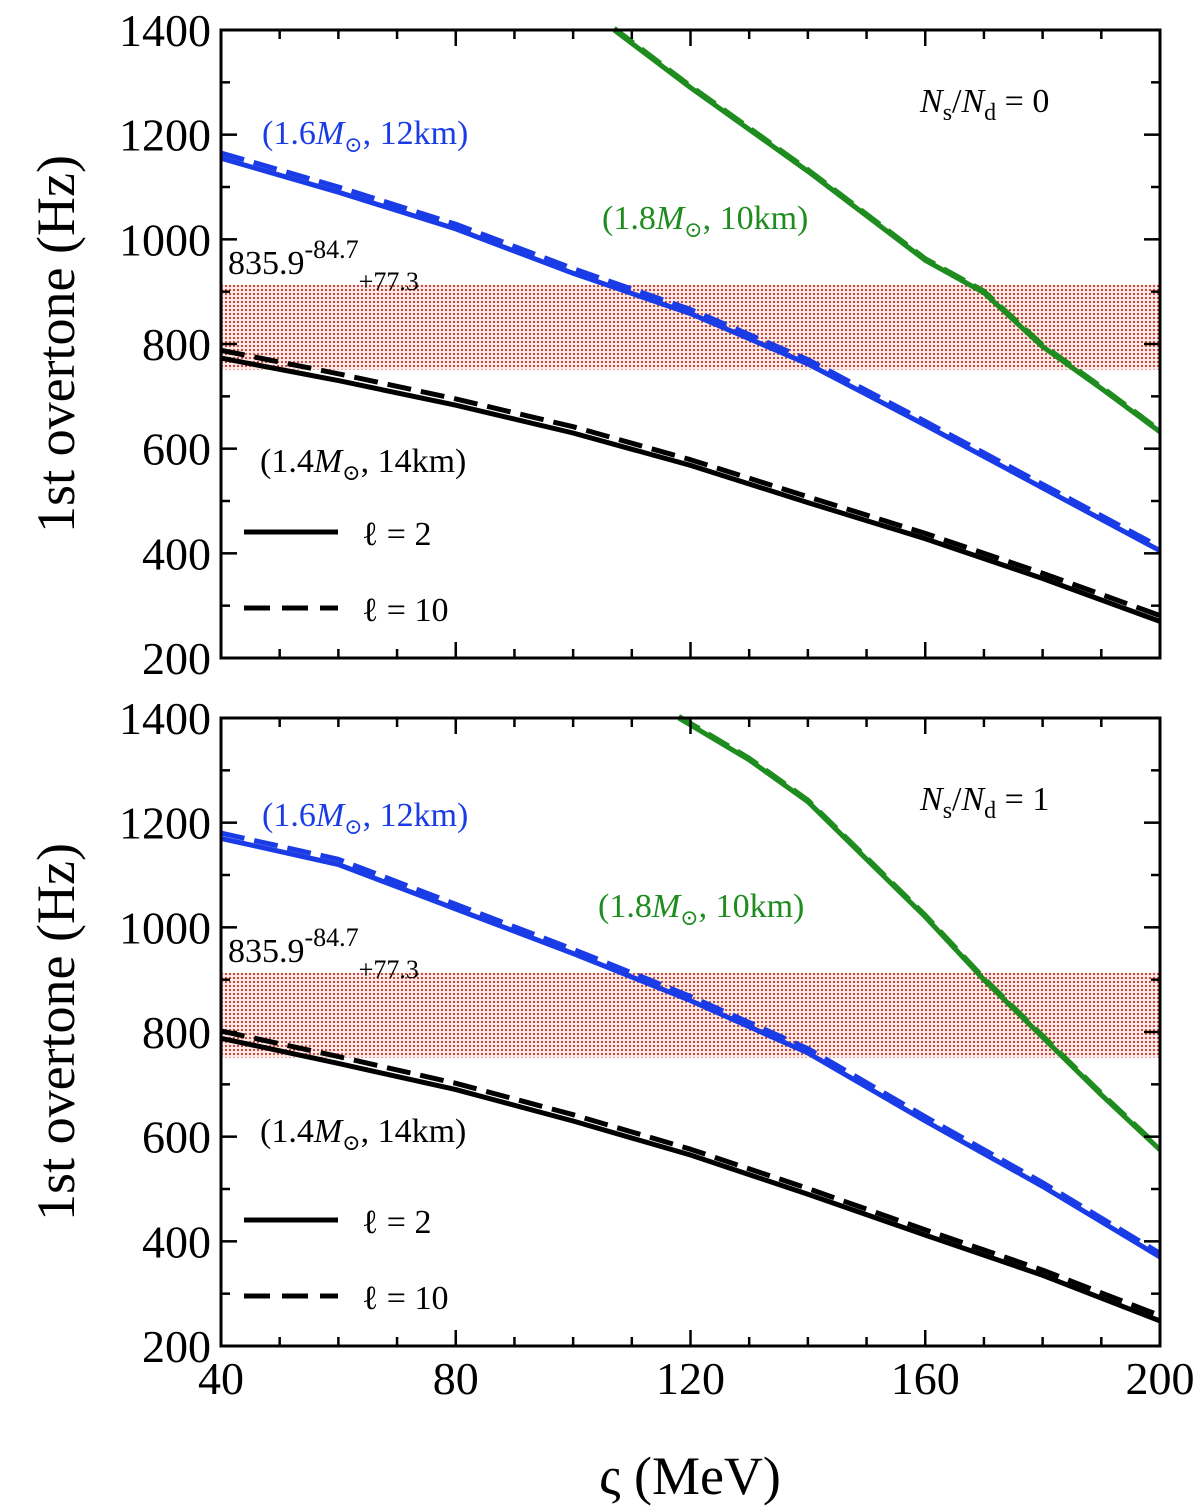 The image size is (1200, 1510). What do you see at coordinates (690, 1015) in the screenshot?
I see `band-bottom` at bounding box center [690, 1015].